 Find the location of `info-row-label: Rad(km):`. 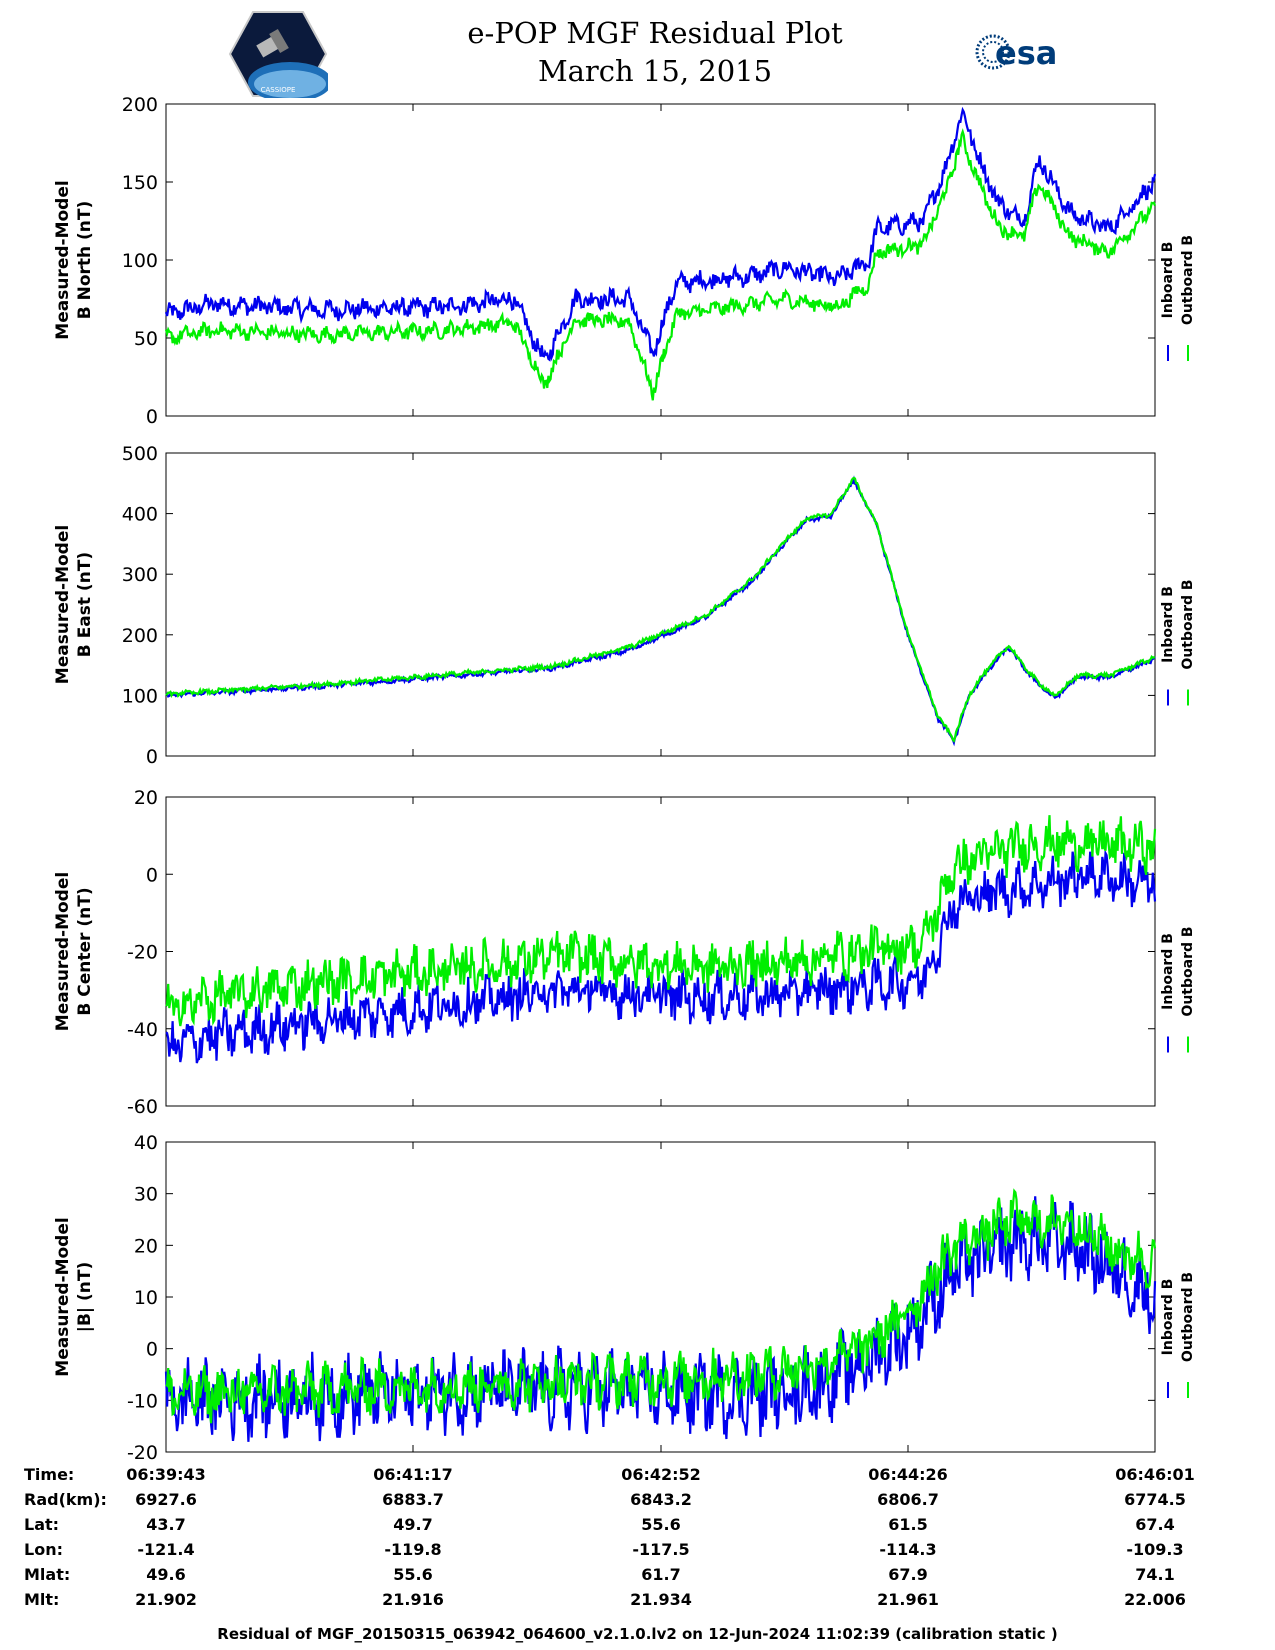

info-row-label: Rad(km): is located at coordinates (65, 1499).